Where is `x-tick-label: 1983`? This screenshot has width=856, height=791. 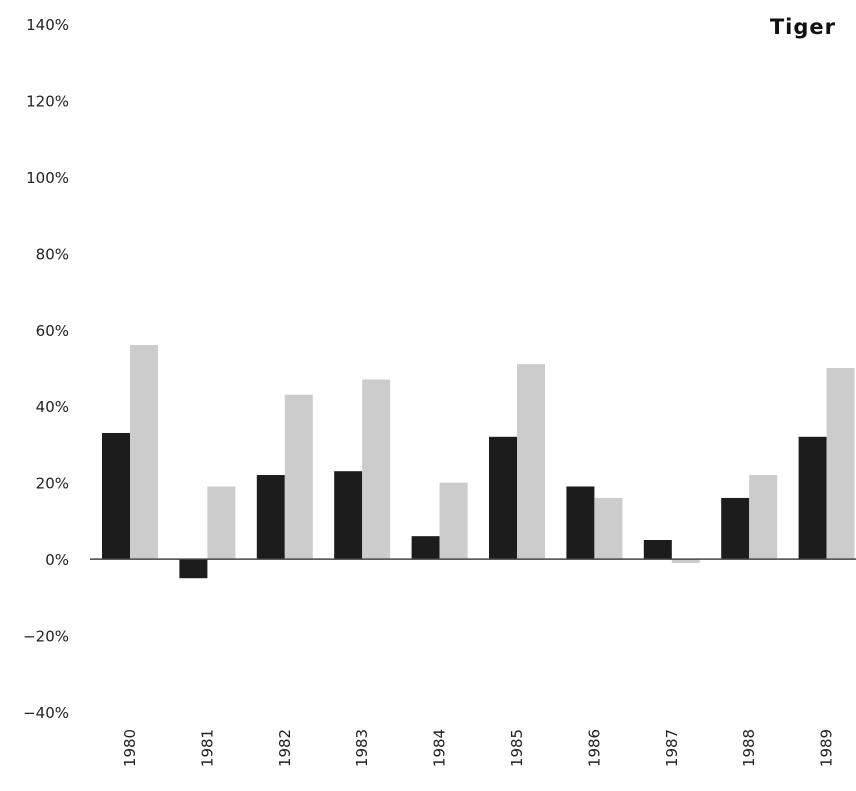 x-tick-label: 1983 is located at coordinates (362, 748).